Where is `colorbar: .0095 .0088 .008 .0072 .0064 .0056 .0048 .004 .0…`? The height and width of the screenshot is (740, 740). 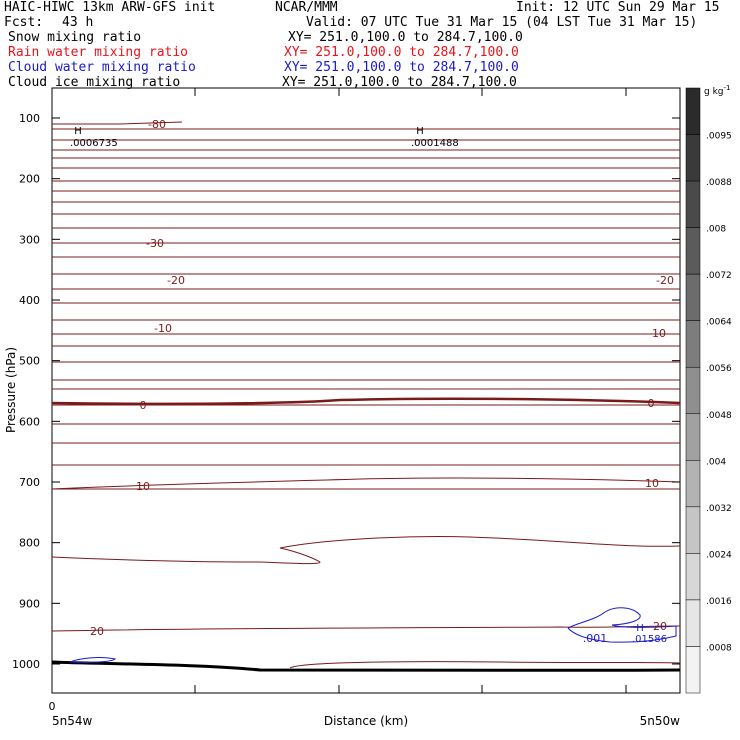 colorbar: .0095 .0088 .008 .0072 .0064 .0056 .0048 .004 .0… is located at coordinates (708, 390).